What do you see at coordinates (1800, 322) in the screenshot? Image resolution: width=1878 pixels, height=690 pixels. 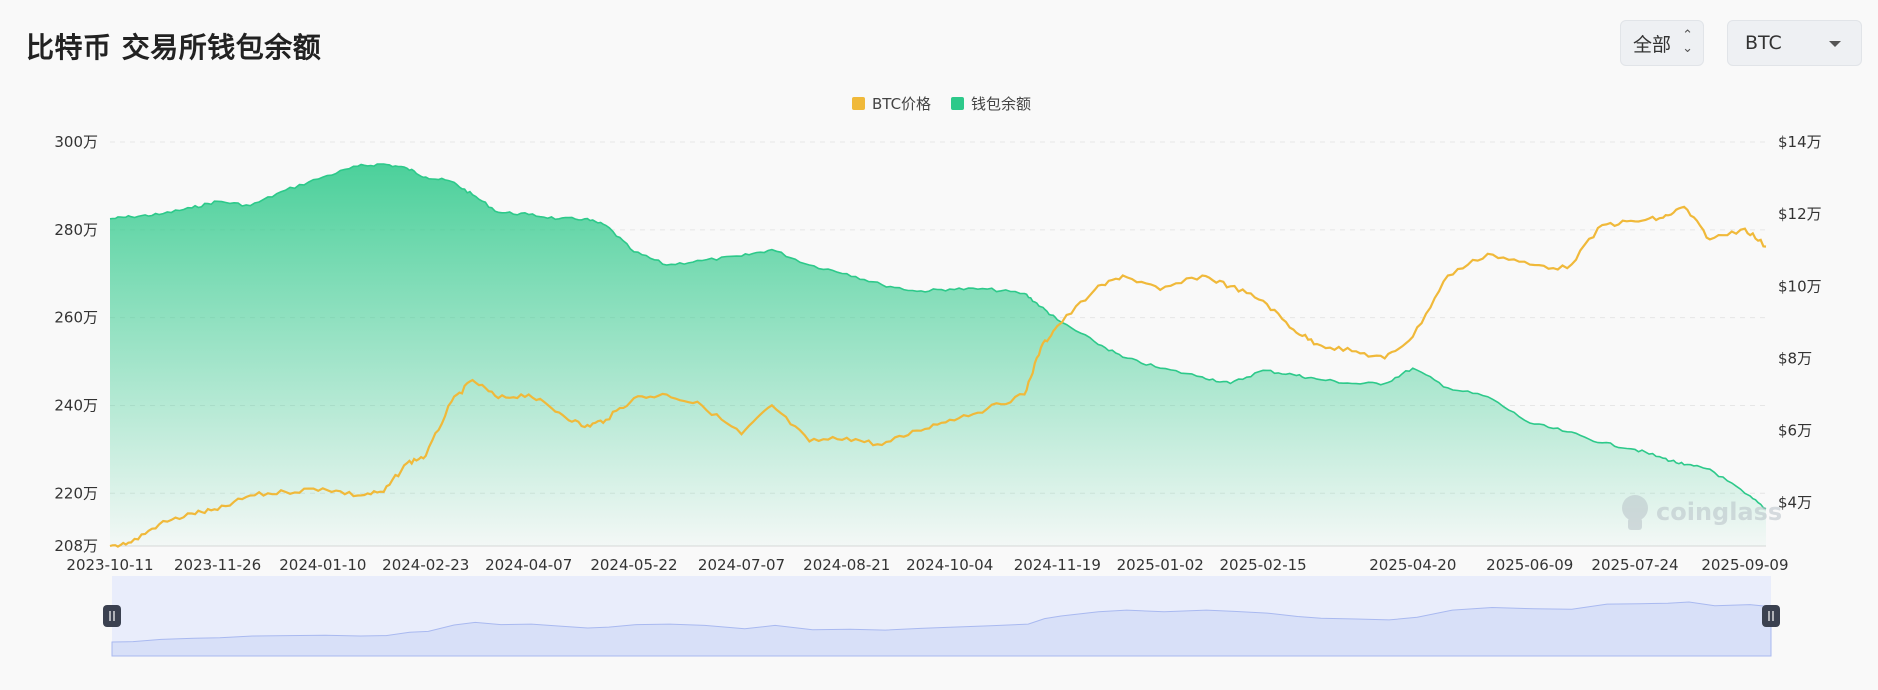 I see `right-axis-ticks: $14万 $12万 $10万 $8万 $6万 $4万` at bounding box center [1800, 322].